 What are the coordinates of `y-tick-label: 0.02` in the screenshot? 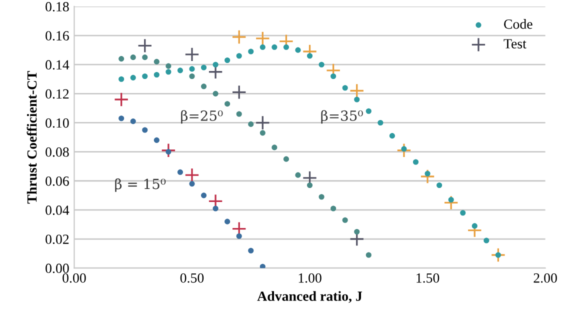 It's located at (57, 239).